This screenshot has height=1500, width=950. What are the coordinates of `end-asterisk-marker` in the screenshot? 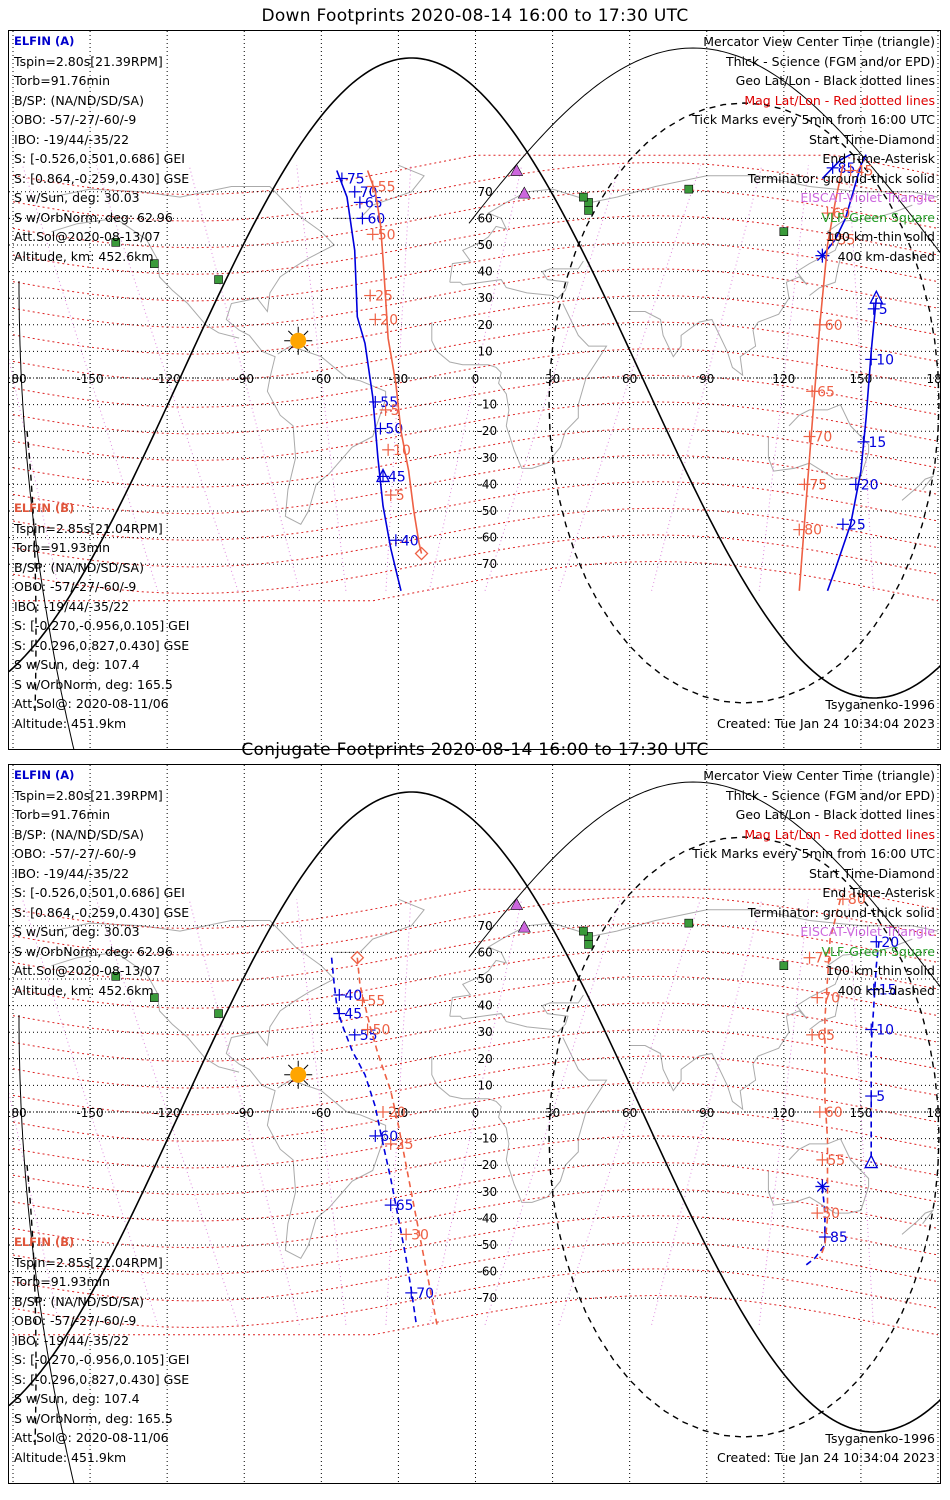 It's located at (822, 1186).